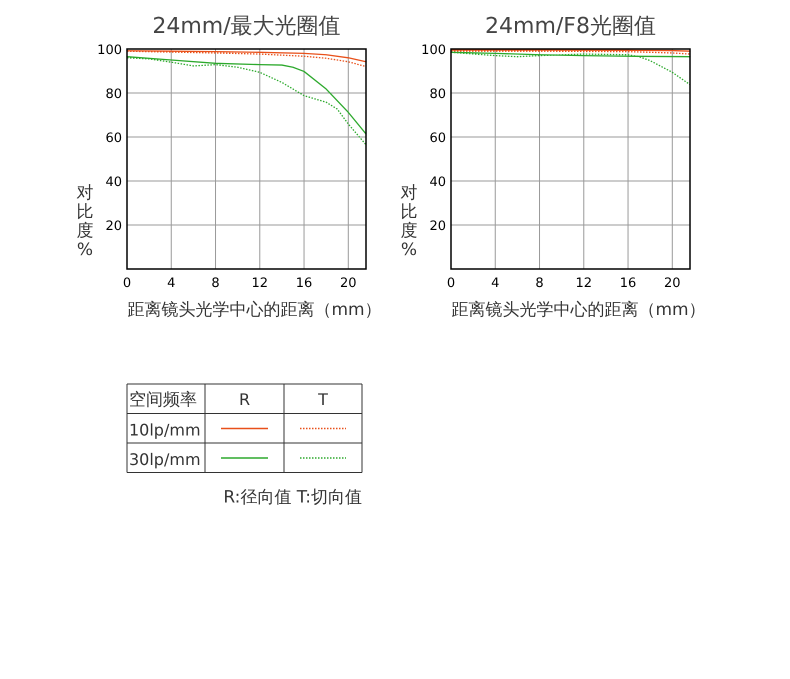 The image size is (790, 679). What do you see at coordinates (570, 26) in the screenshot?
I see `chart-title: 24mm/F8光圈值` at bounding box center [570, 26].